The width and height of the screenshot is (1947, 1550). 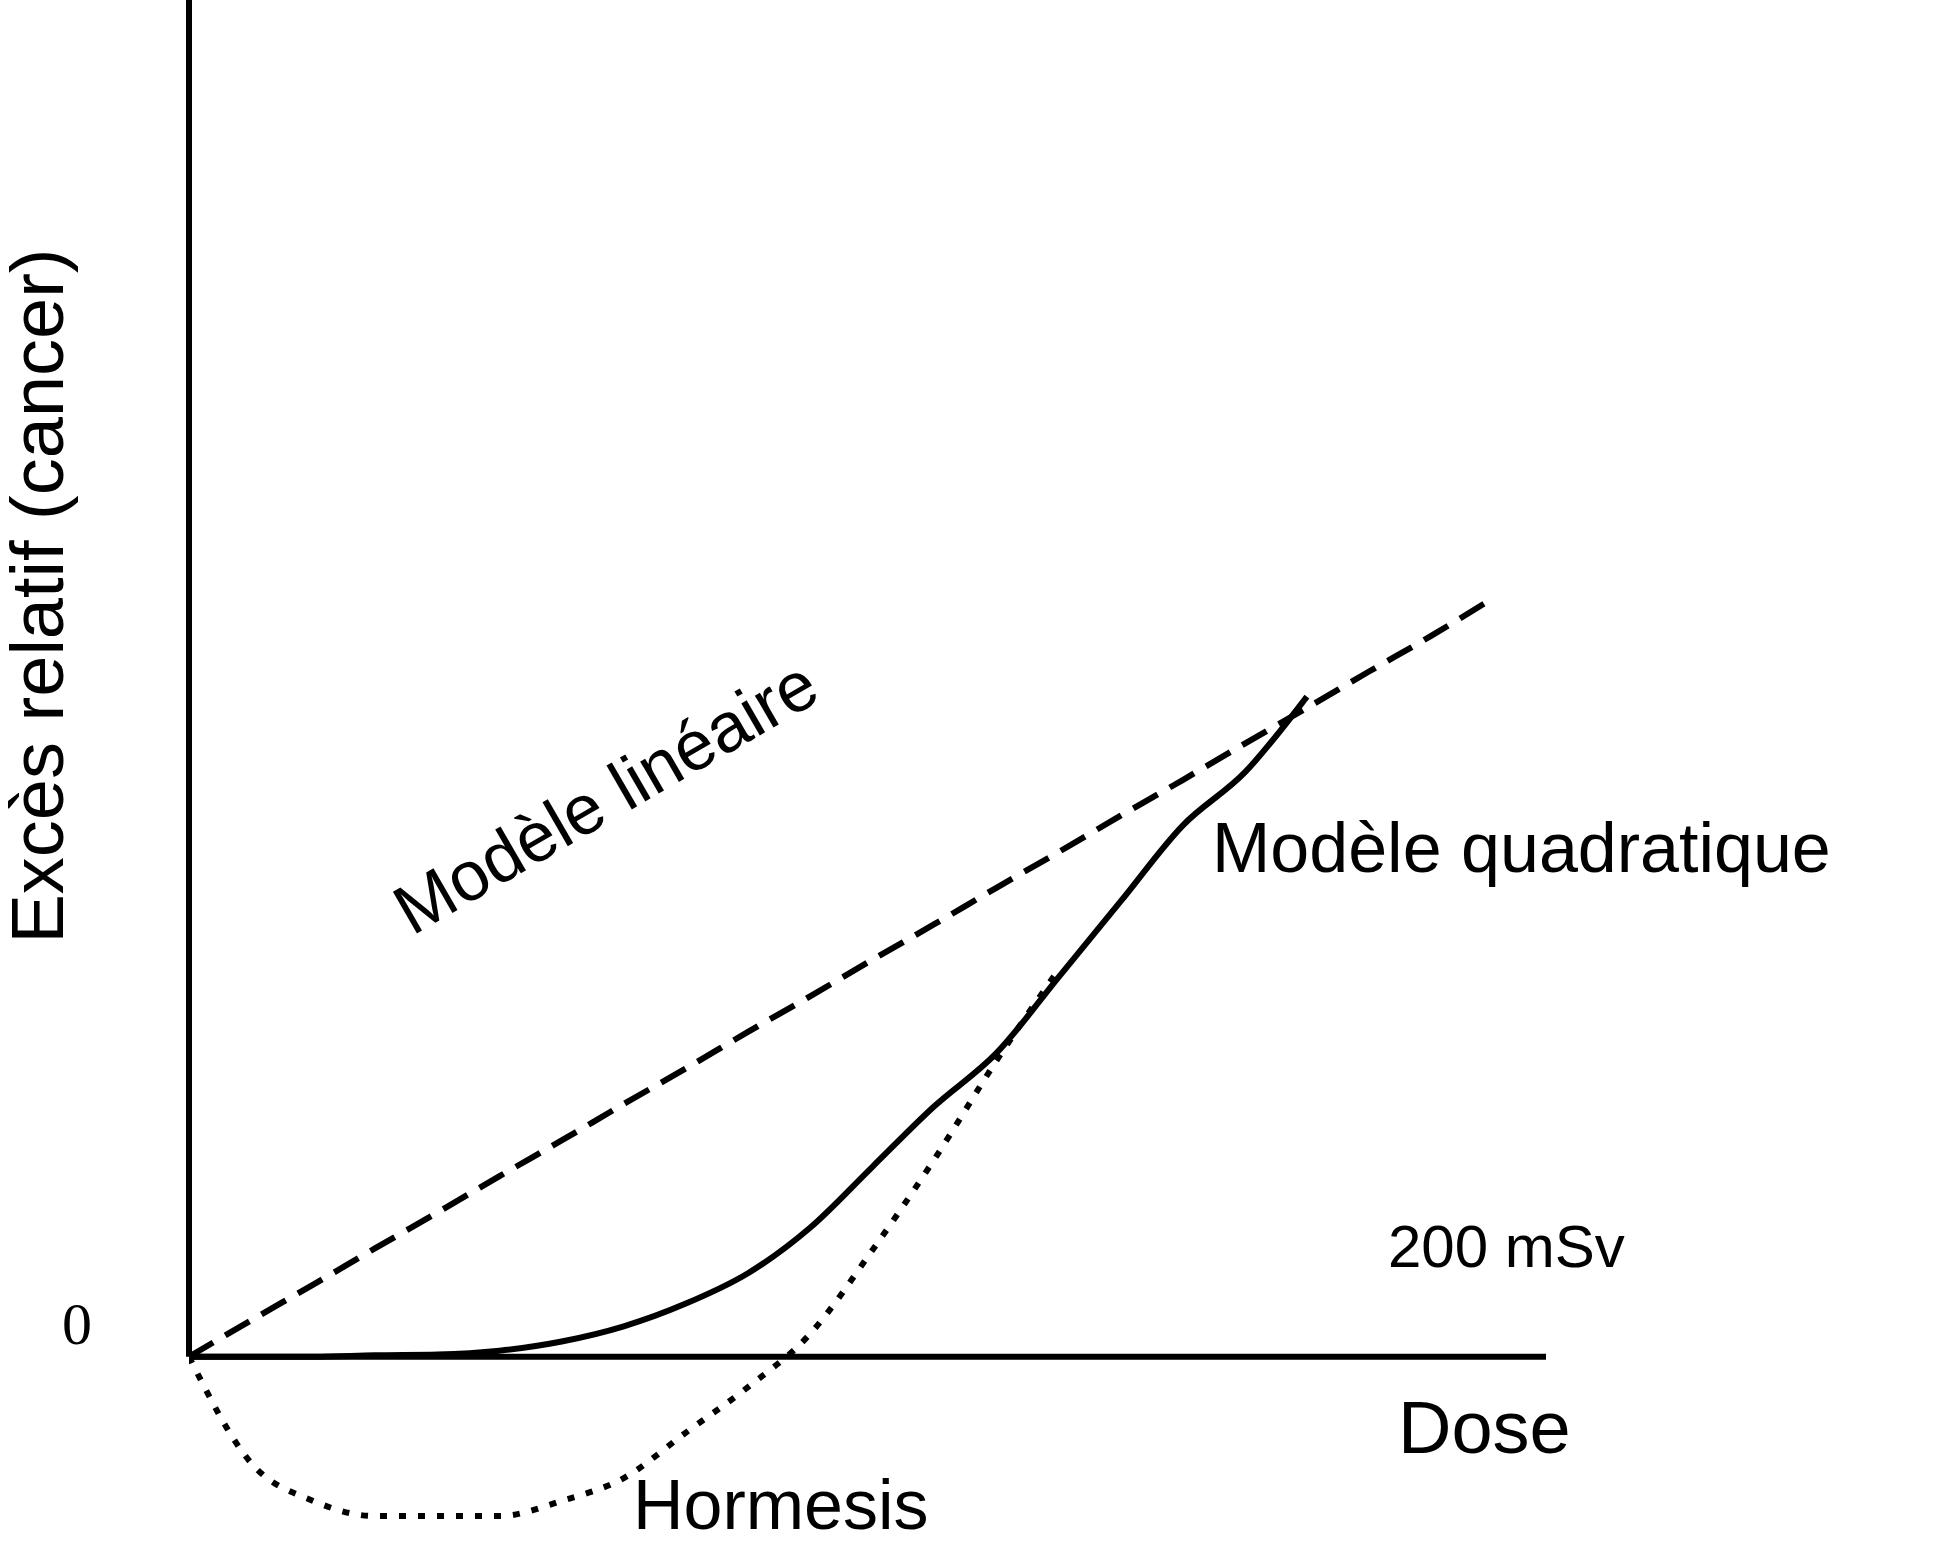 I want to click on text: 0, so click(x=77, y=1324).